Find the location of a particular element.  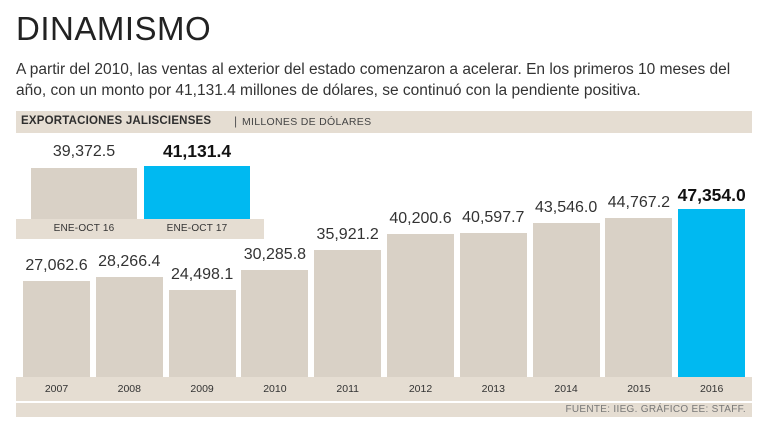

value-label-2007: 27,062.6 is located at coordinates (56, 265).